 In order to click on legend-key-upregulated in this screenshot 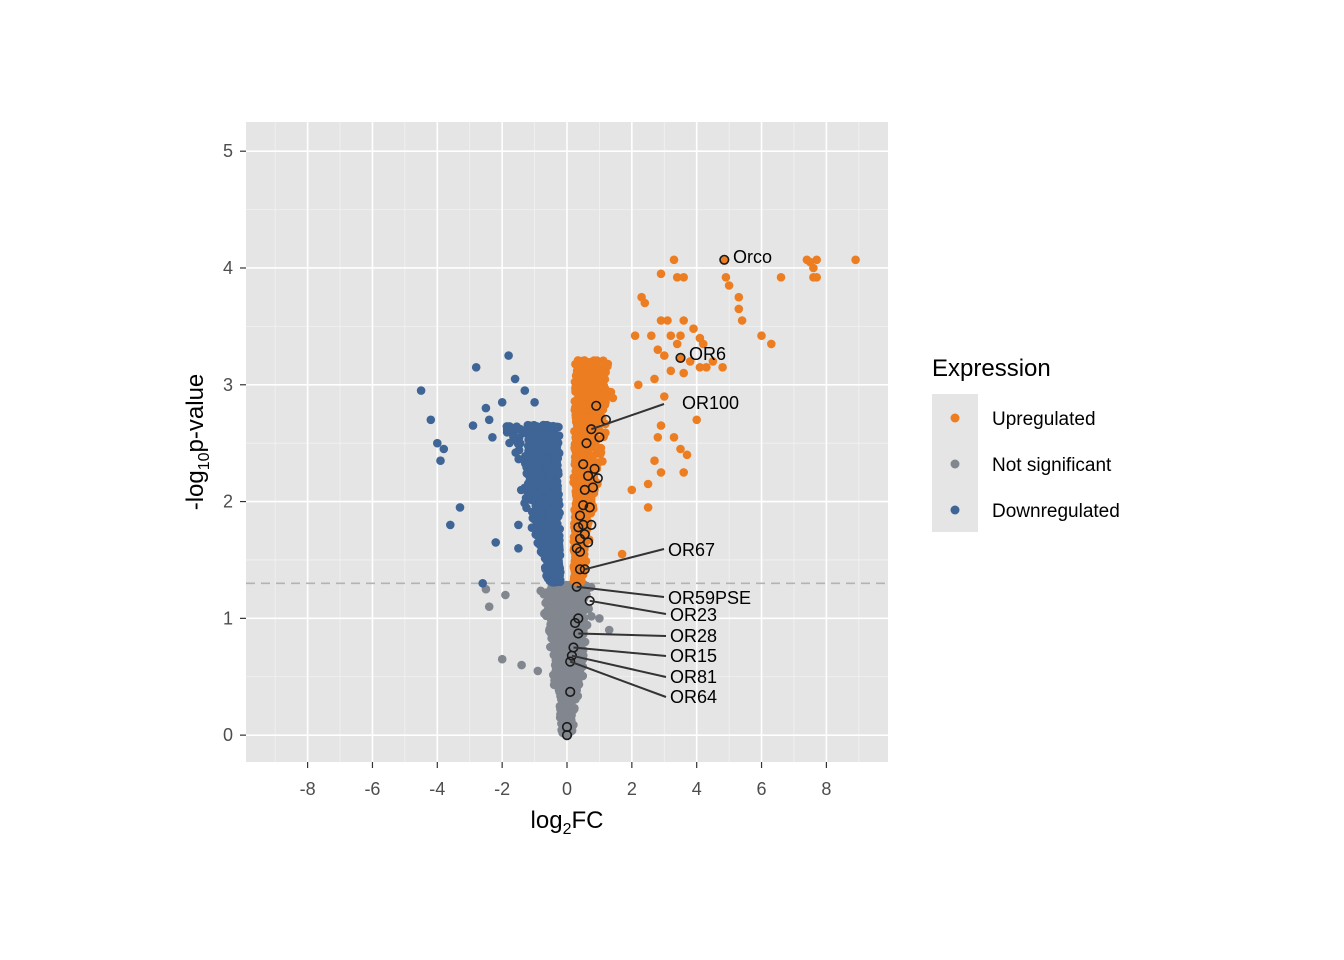, I will do `click(955, 418)`.